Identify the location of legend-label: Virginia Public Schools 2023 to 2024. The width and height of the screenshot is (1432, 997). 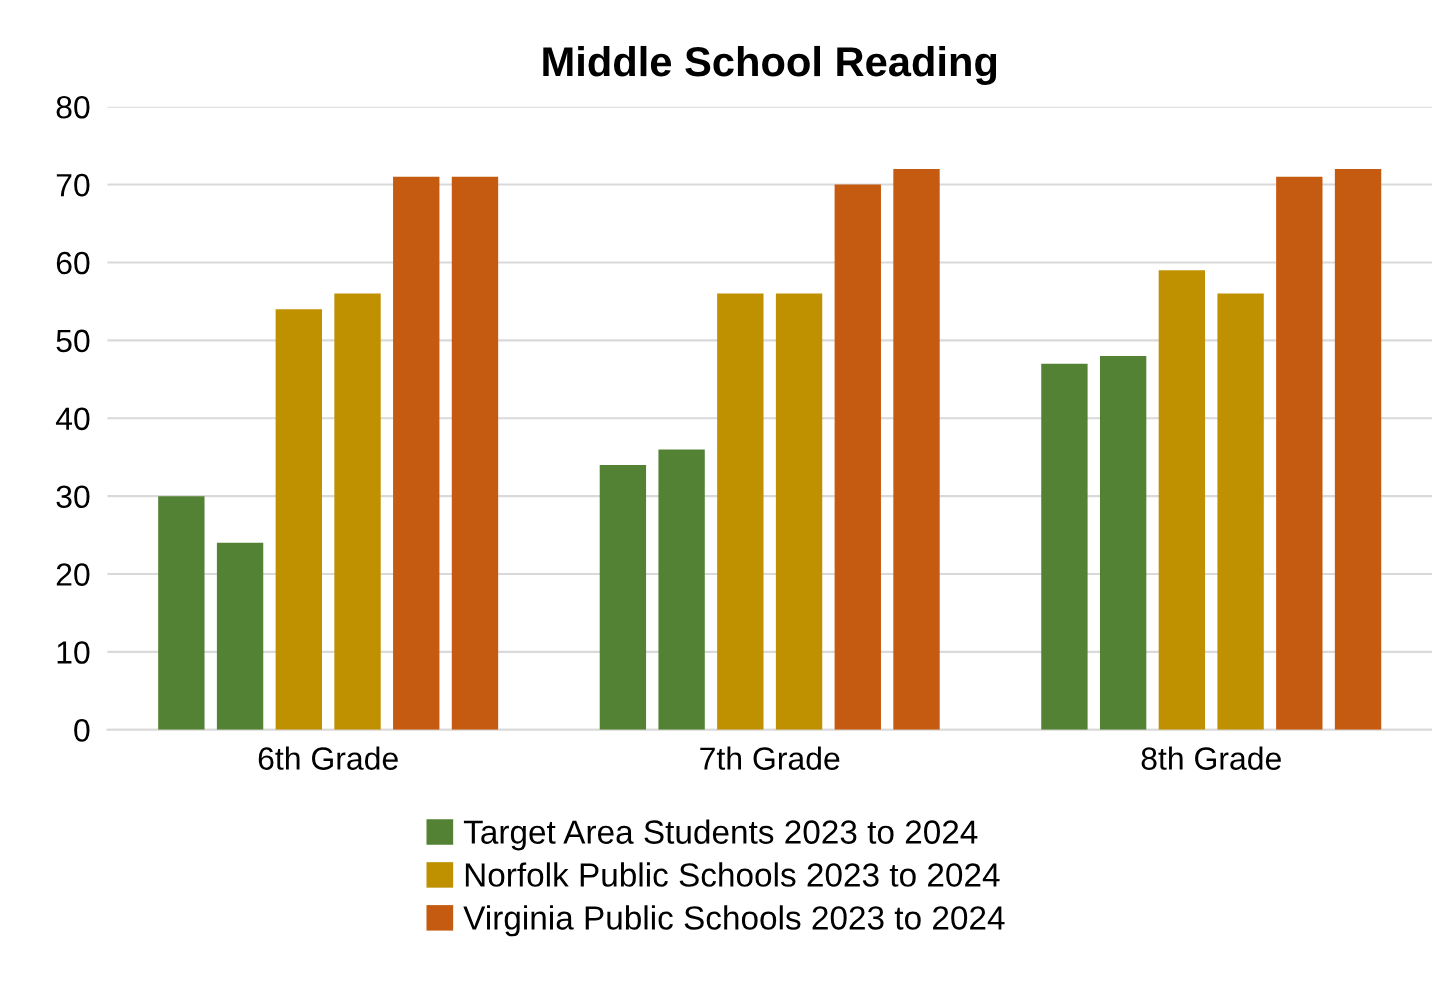
(734, 921).